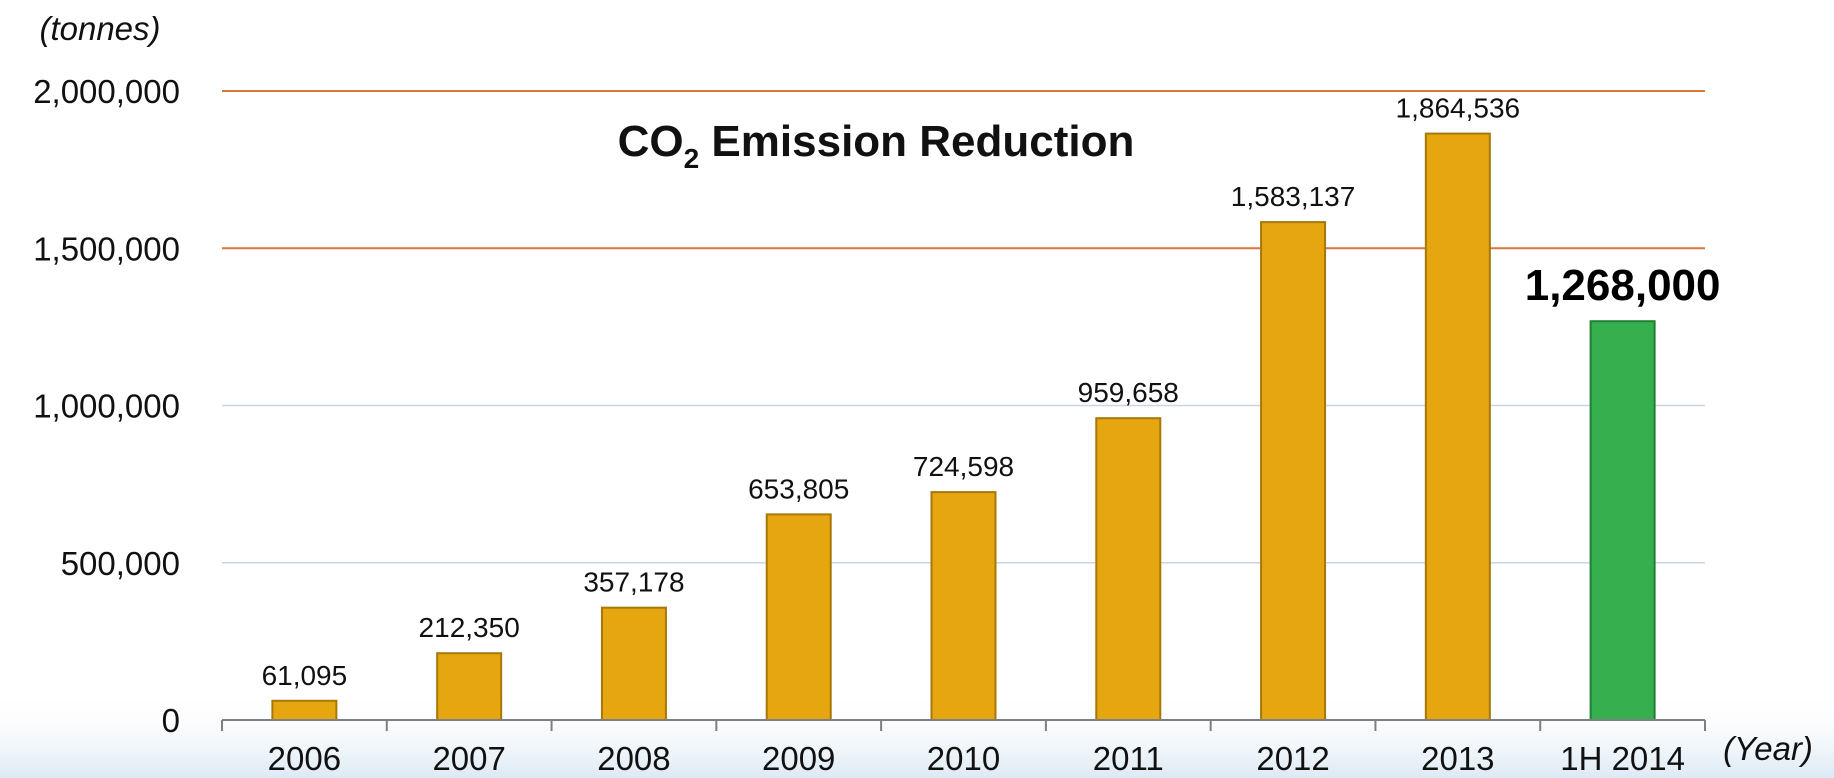 This screenshot has width=1834, height=778. I want to click on bar-2013, so click(1457, 426).